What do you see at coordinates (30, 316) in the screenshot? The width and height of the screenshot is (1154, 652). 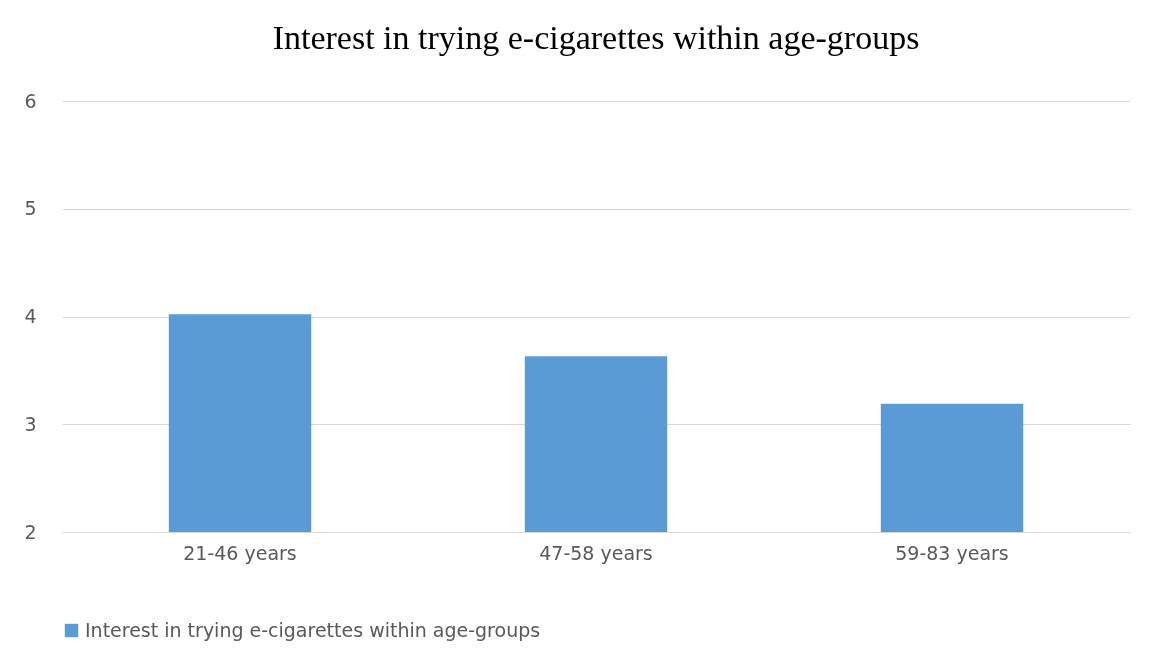 I see `y-tick-label: 4` at bounding box center [30, 316].